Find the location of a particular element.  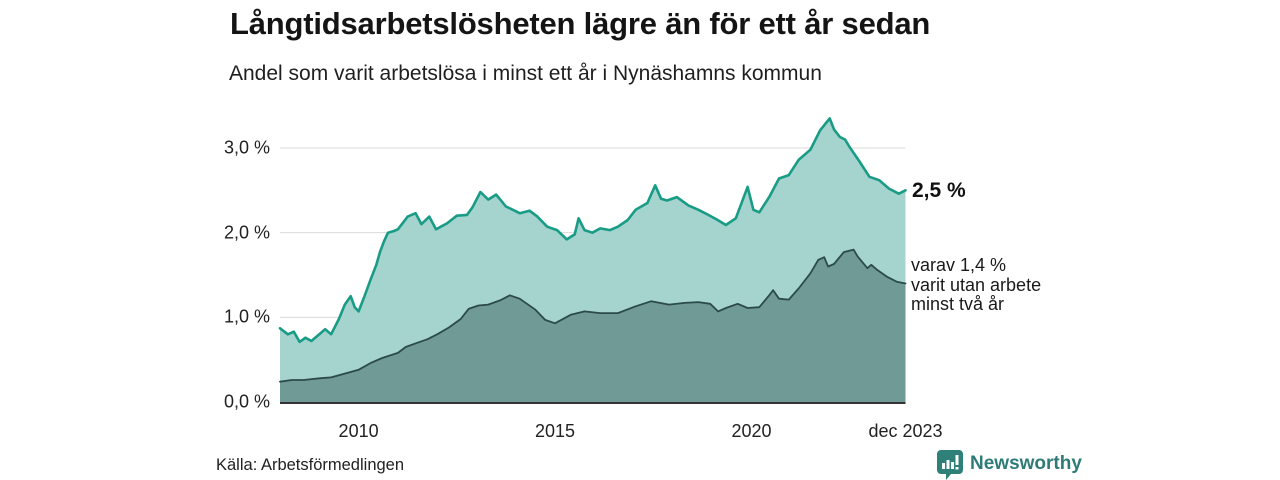

x-axis-tick-label: 2015 is located at coordinates (555, 431).